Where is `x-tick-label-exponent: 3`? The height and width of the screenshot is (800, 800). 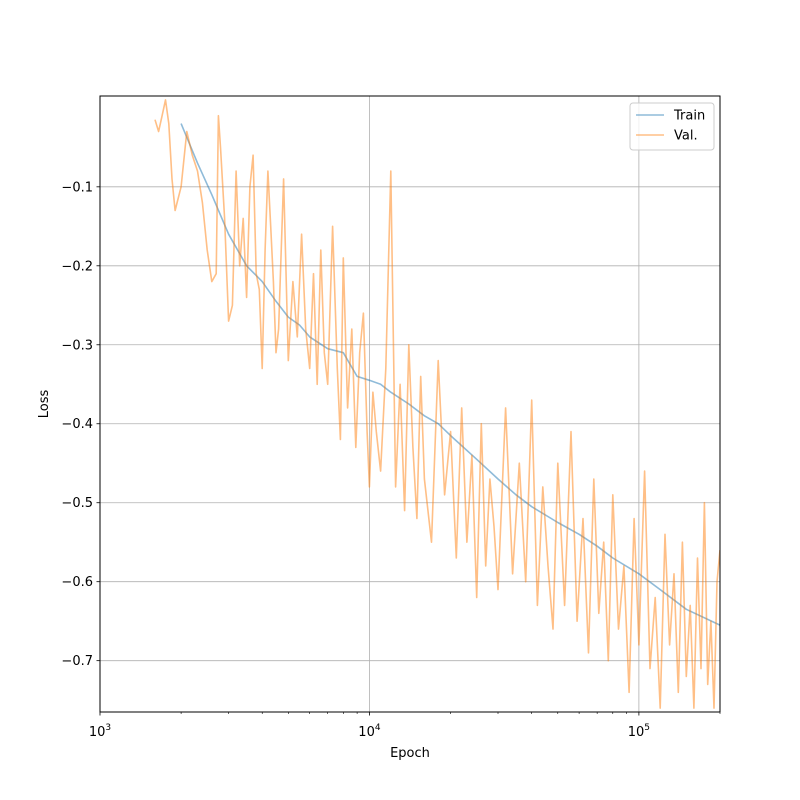 x-tick-label-exponent: 3 is located at coordinates (108, 728).